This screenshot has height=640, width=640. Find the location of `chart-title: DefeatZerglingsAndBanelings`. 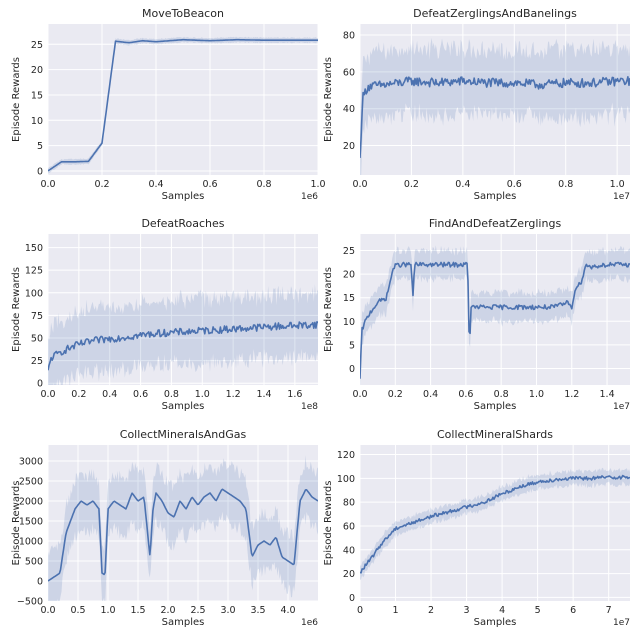

chart-title: DefeatZerglingsAndBanelings is located at coordinates (495, 13).